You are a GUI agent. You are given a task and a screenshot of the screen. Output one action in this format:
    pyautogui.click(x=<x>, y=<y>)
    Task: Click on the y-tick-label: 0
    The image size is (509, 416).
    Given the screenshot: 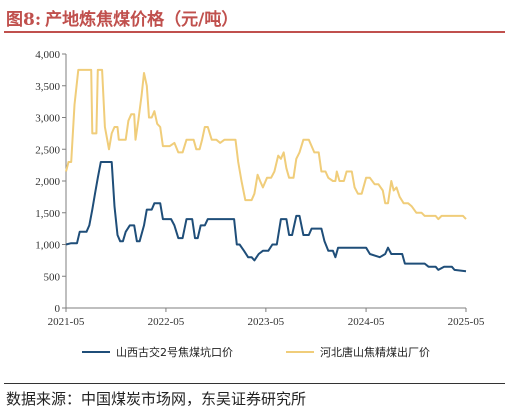 What is the action you would take?
    pyautogui.click(x=58, y=309)
    